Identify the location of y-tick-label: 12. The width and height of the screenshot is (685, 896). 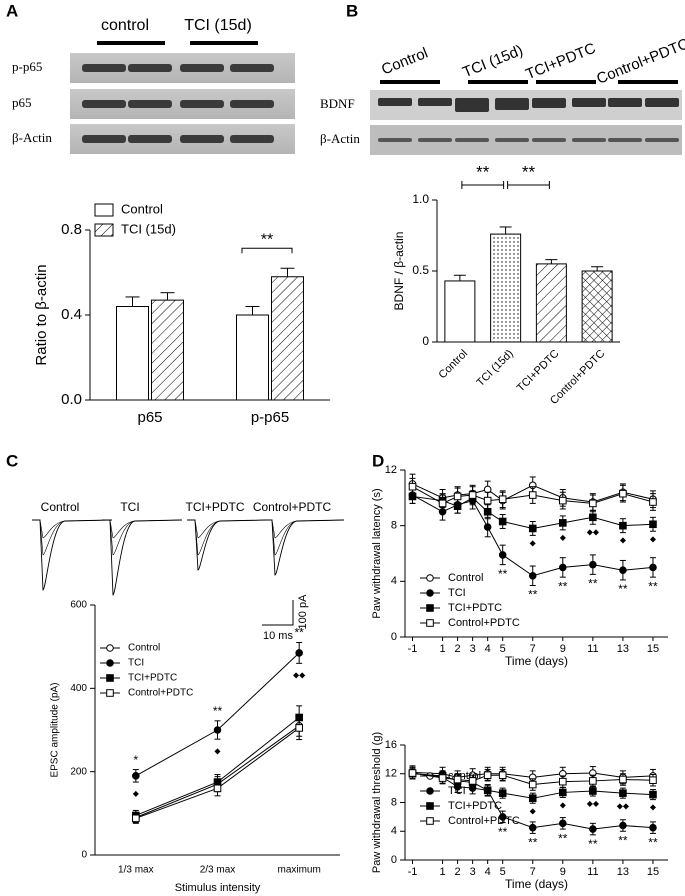
(391, 470).